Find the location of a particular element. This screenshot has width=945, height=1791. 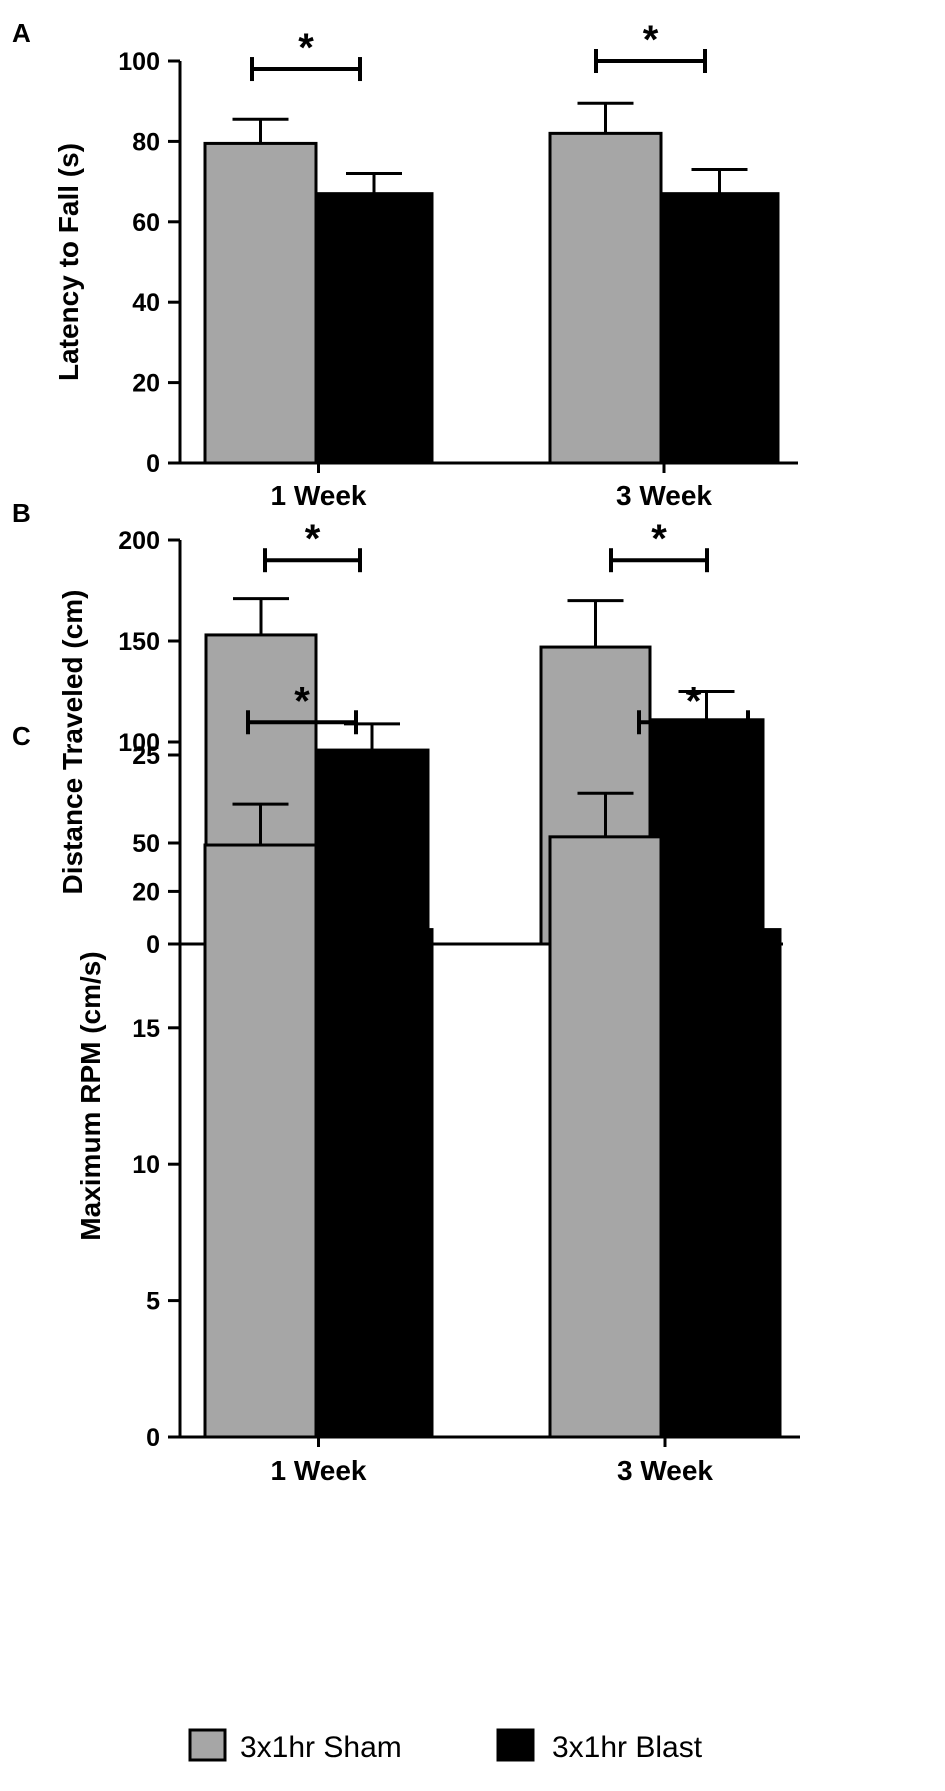

y-tick-label-c: 10 is located at coordinates (146, 1165).